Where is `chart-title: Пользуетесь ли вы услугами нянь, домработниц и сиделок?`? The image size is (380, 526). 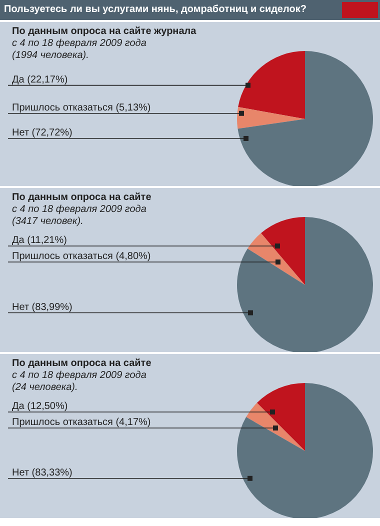
chart-title: Пользуетесь ли вы услугами нянь, домработниц и сиделок? is located at coordinates (155, 9).